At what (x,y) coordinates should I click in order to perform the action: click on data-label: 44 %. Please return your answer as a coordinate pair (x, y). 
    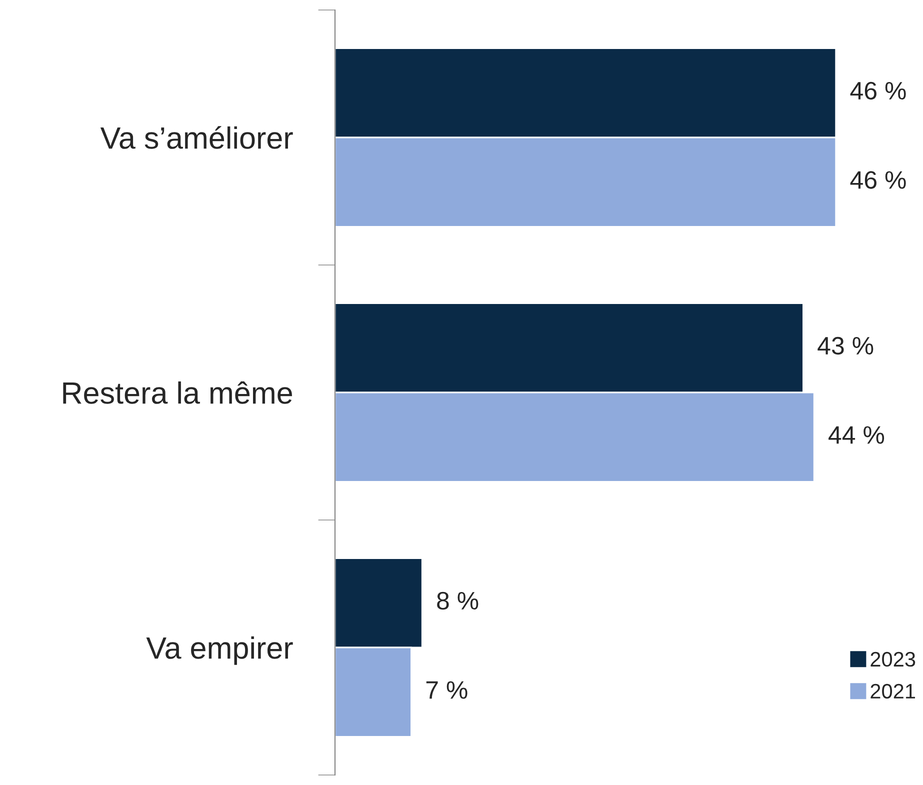
    Looking at the image, I should click on (856, 435).